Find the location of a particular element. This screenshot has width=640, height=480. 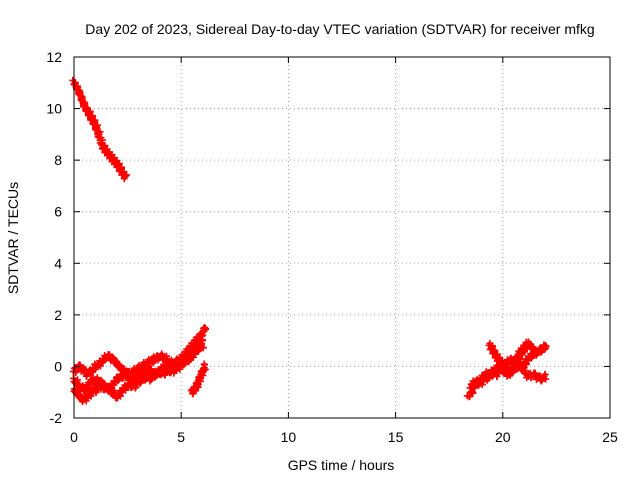

x-tick-label: 0 is located at coordinates (74, 437).